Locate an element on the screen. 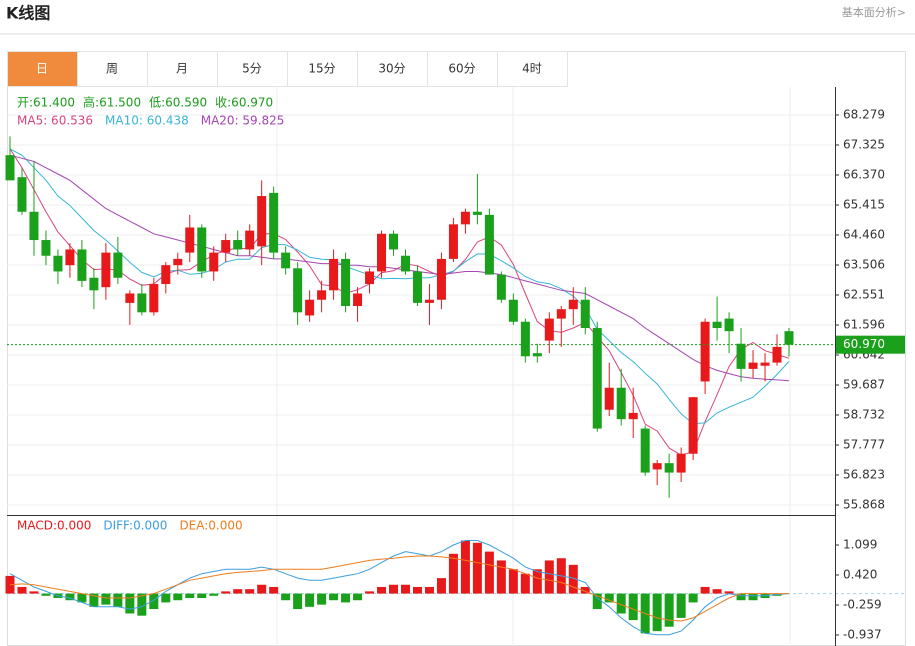  y-tick-label: -0.937 is located at coordinates (862, 634).